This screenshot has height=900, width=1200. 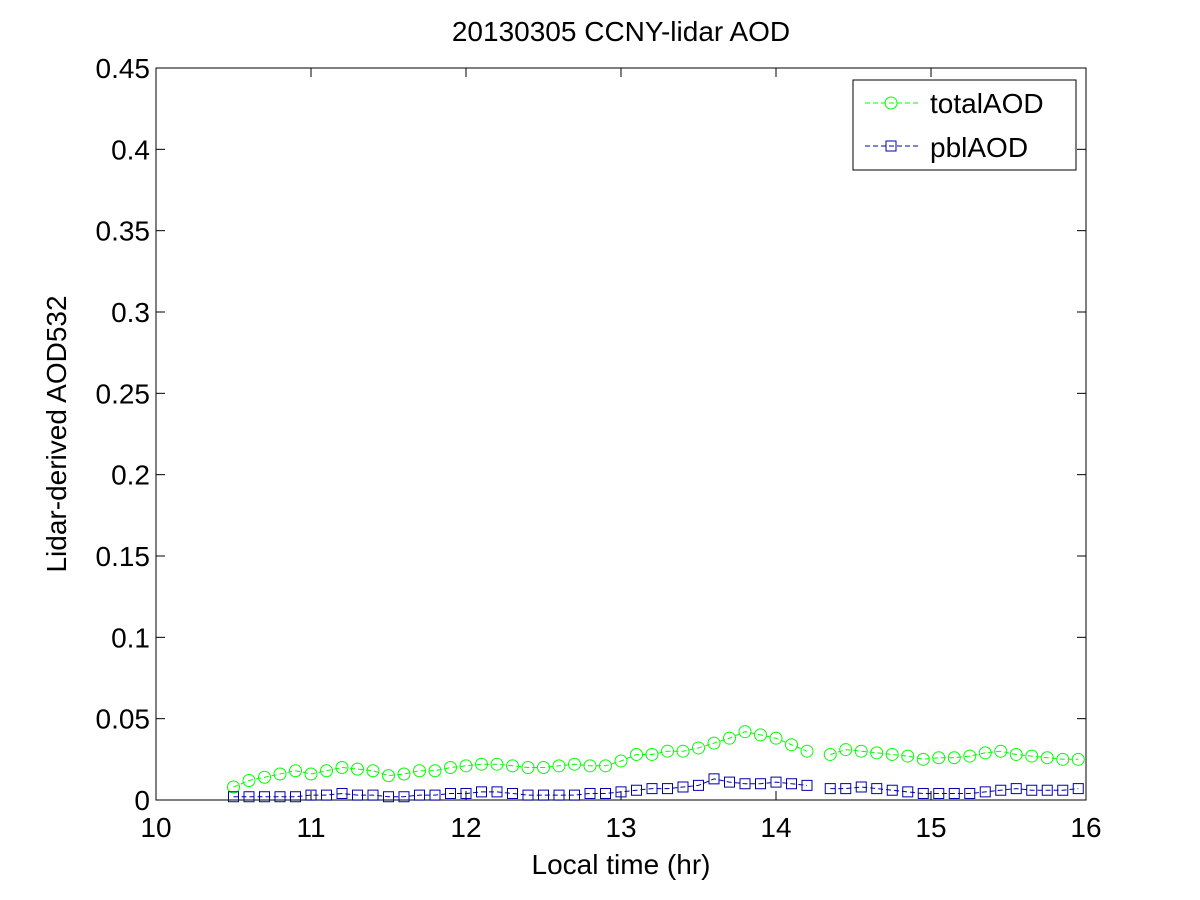 I want to click on legend-entry-pblAOD: pblAOD, so click(x=946, y=147).